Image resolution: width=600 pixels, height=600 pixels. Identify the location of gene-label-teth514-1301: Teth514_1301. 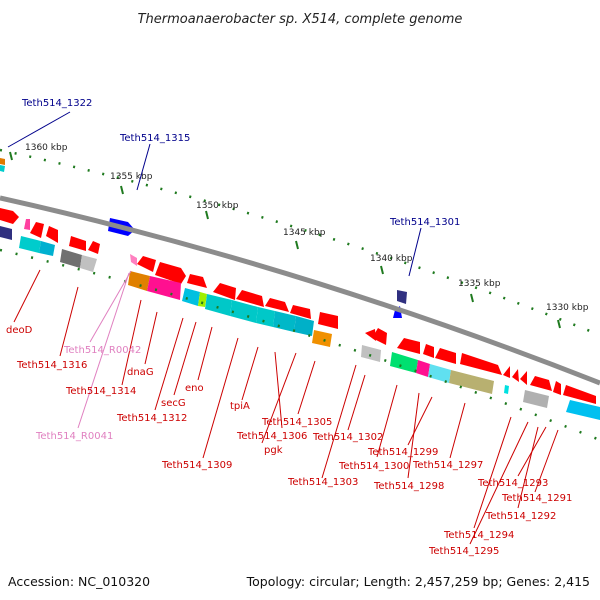
(424, 222).